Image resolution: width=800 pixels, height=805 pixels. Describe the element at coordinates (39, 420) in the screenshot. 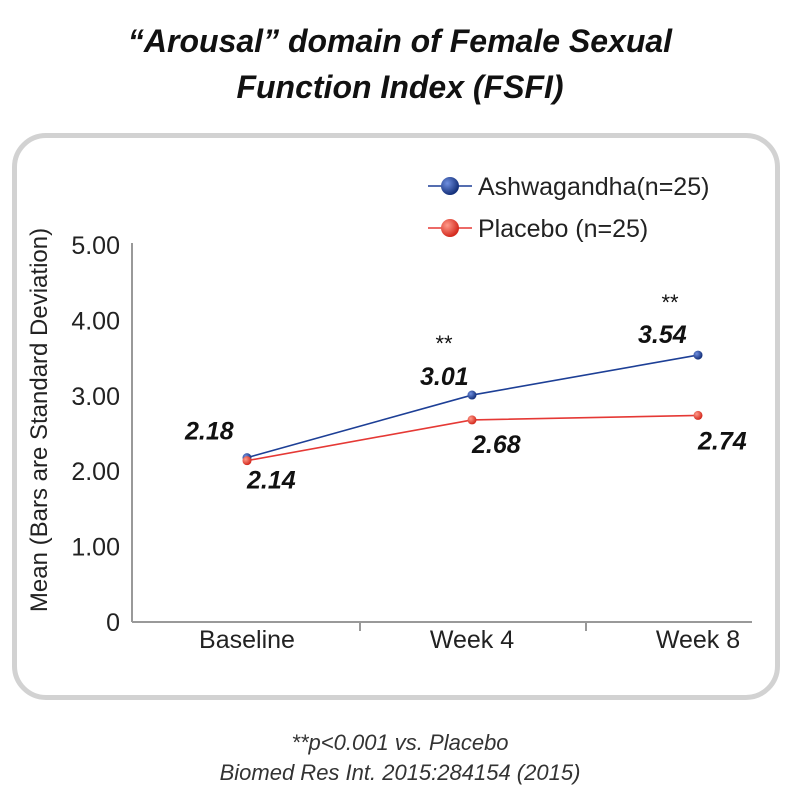

I see `y-axis-label: Mean (Bars are Standard Deviation)` at that location.